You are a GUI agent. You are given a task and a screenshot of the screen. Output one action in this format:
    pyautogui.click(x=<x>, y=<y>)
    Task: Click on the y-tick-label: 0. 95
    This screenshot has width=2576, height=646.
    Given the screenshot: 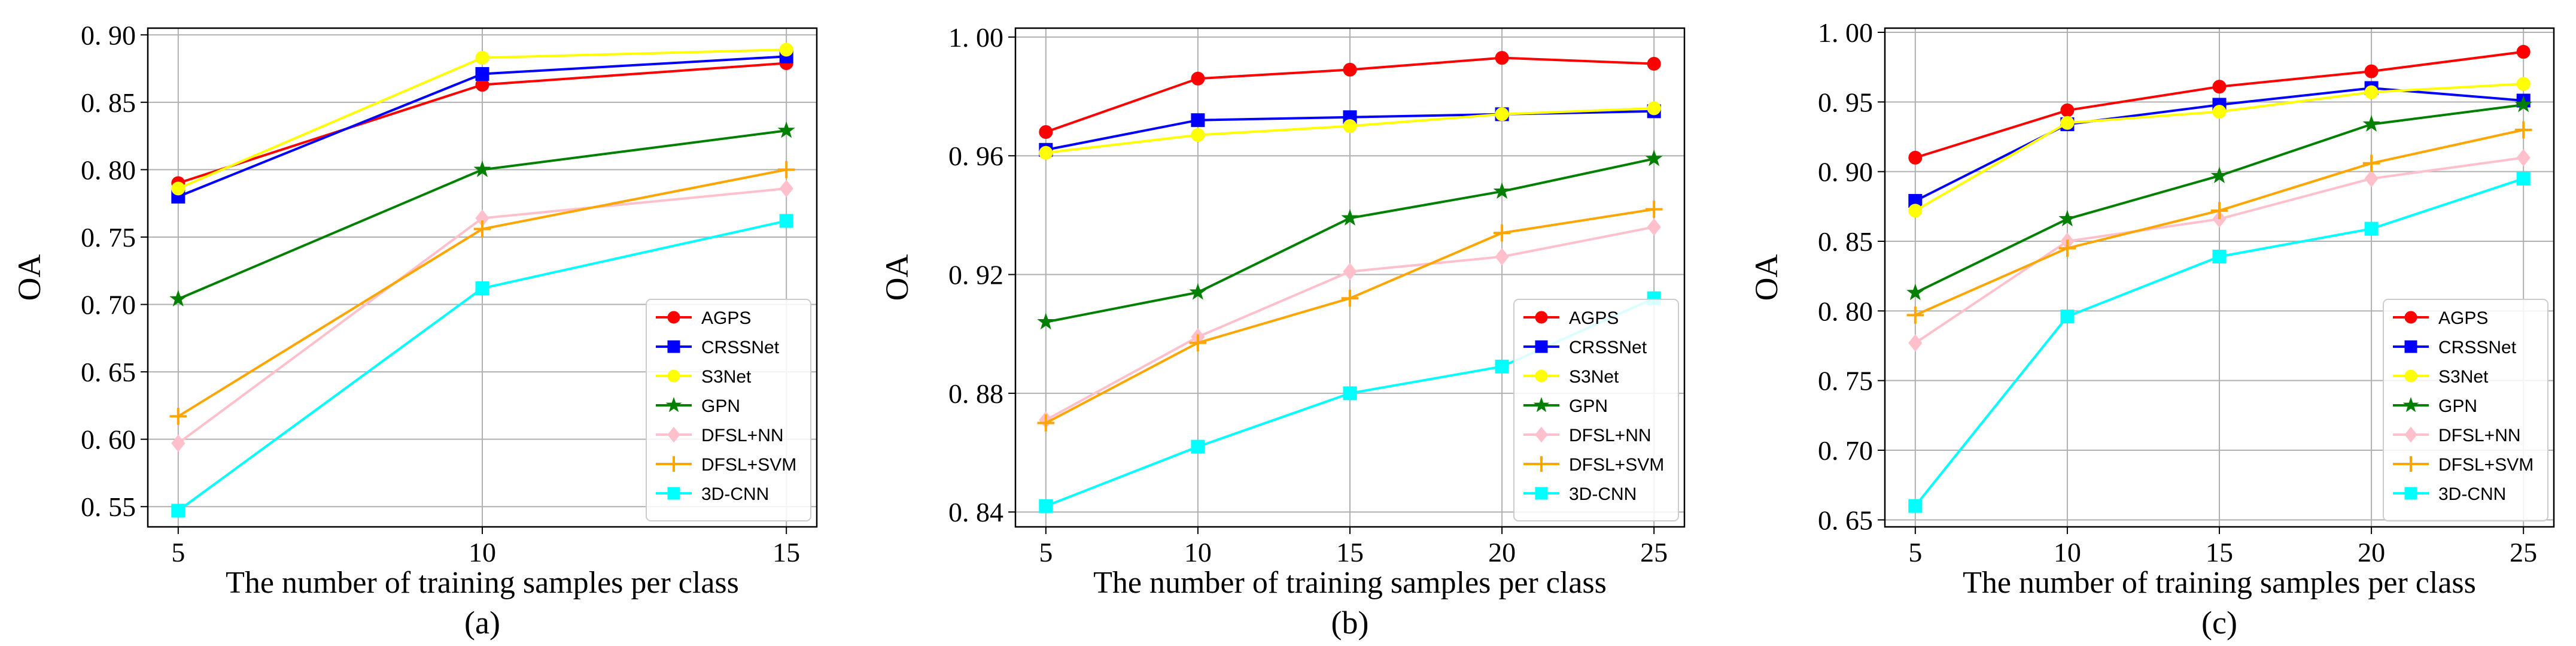 What is the action you would take?
    pyautogui.click(x=1845, y=102)
    